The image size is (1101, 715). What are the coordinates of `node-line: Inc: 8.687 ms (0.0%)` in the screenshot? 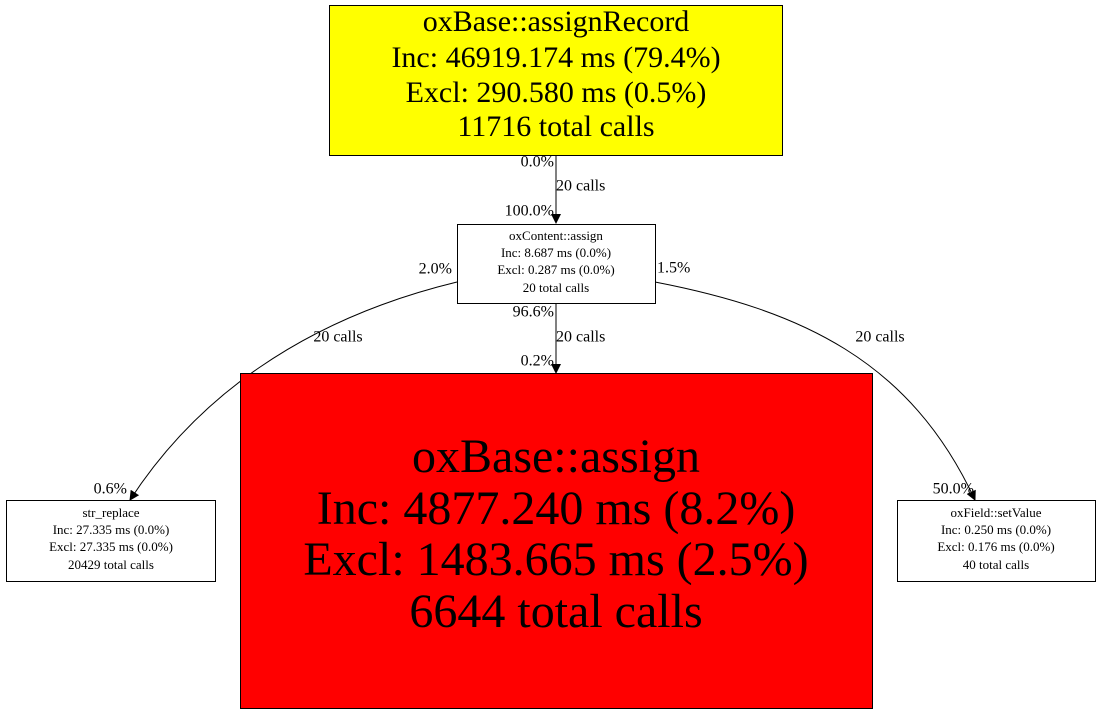 It's located at (556, 252).